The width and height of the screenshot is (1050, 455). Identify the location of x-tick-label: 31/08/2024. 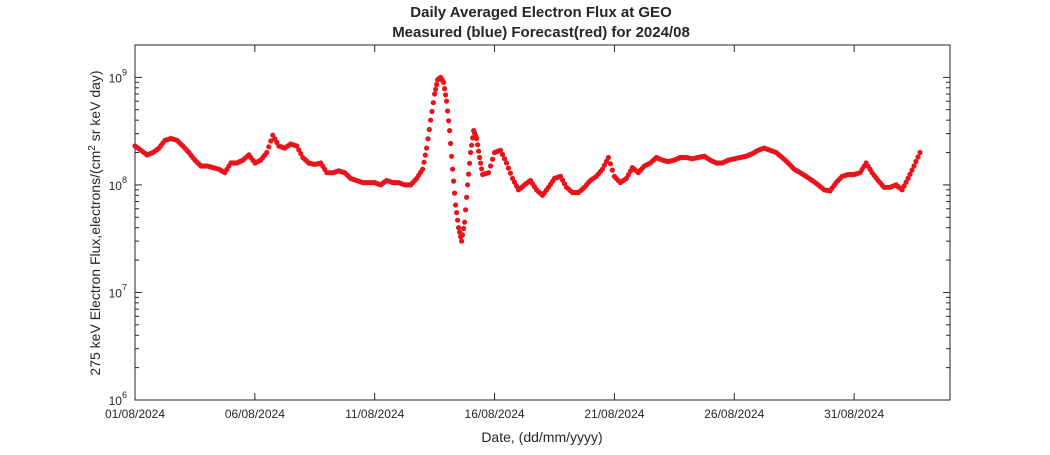
(854, 414).